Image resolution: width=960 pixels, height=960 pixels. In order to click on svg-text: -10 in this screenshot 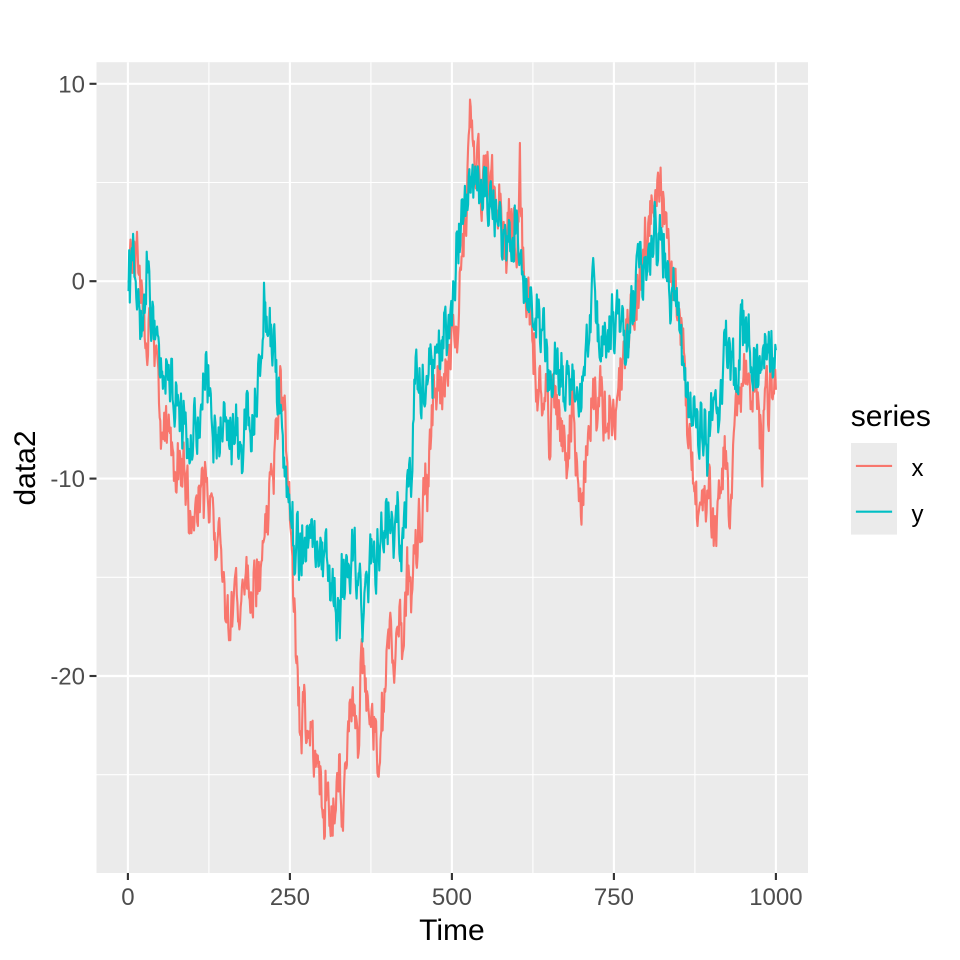, I will do `click(67, 479)`.